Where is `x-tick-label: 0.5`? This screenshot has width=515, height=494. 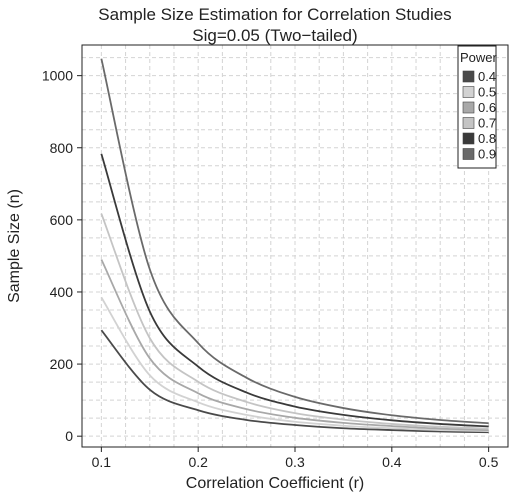
x-tick-label: 0.5 is located at coordinates (489, 462).